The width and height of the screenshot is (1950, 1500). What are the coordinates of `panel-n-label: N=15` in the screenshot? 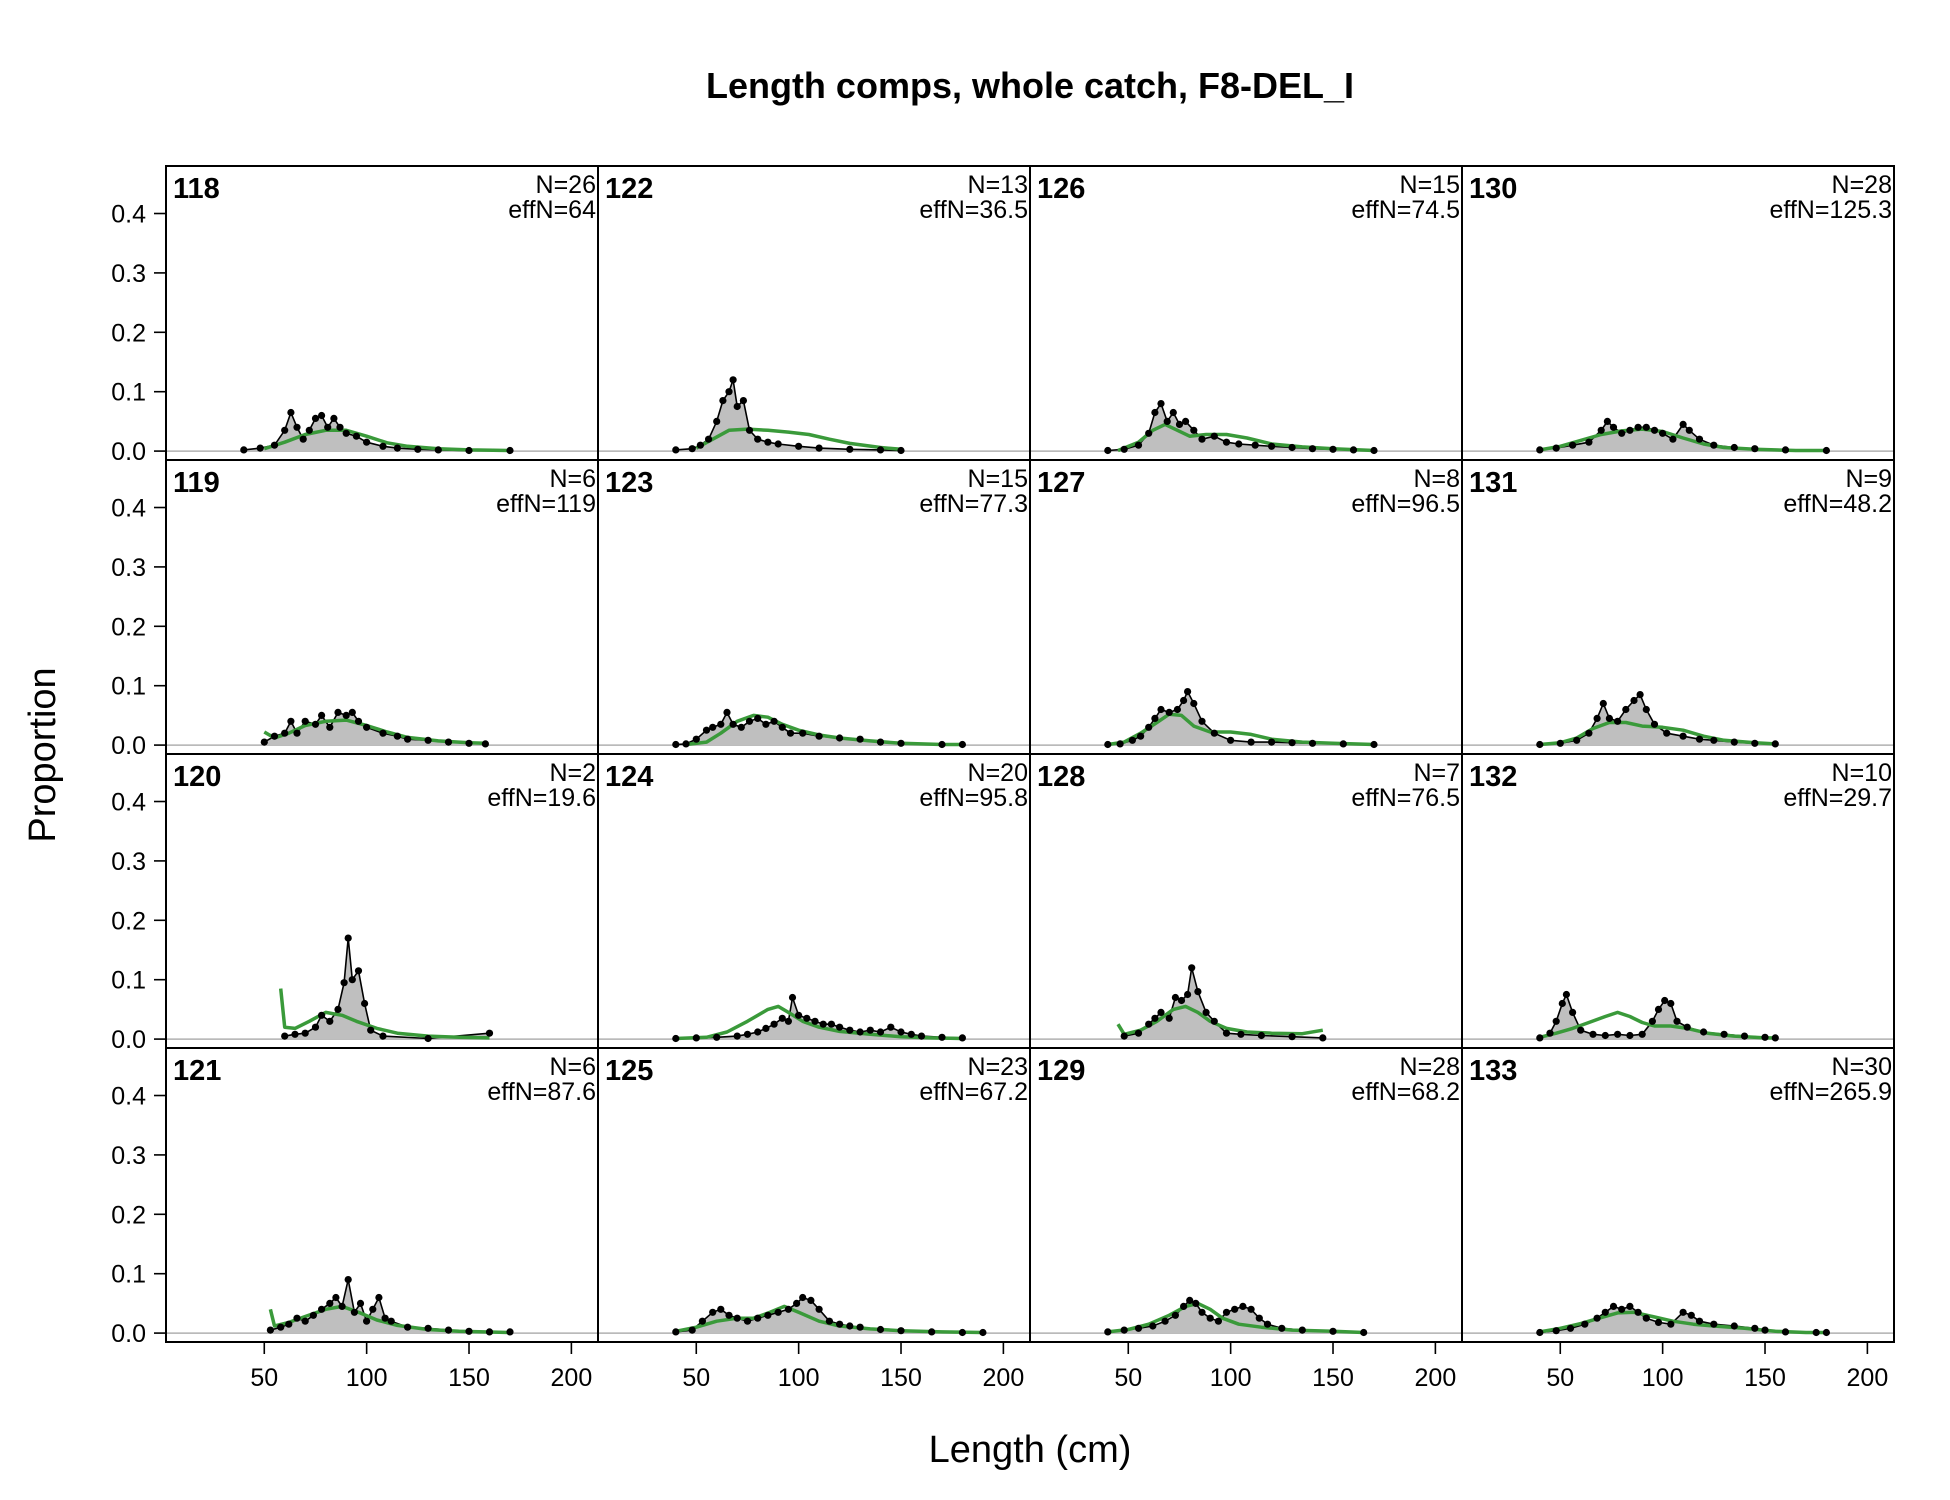 It's located at (998, 479).